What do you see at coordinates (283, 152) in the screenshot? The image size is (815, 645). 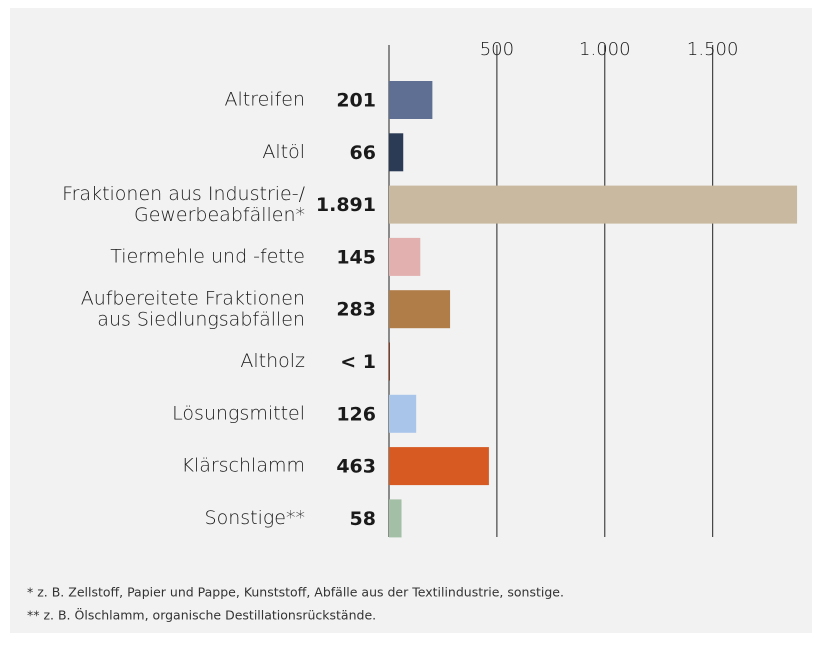 I see `category-label: Altöl` at bounding box center [283, 152].